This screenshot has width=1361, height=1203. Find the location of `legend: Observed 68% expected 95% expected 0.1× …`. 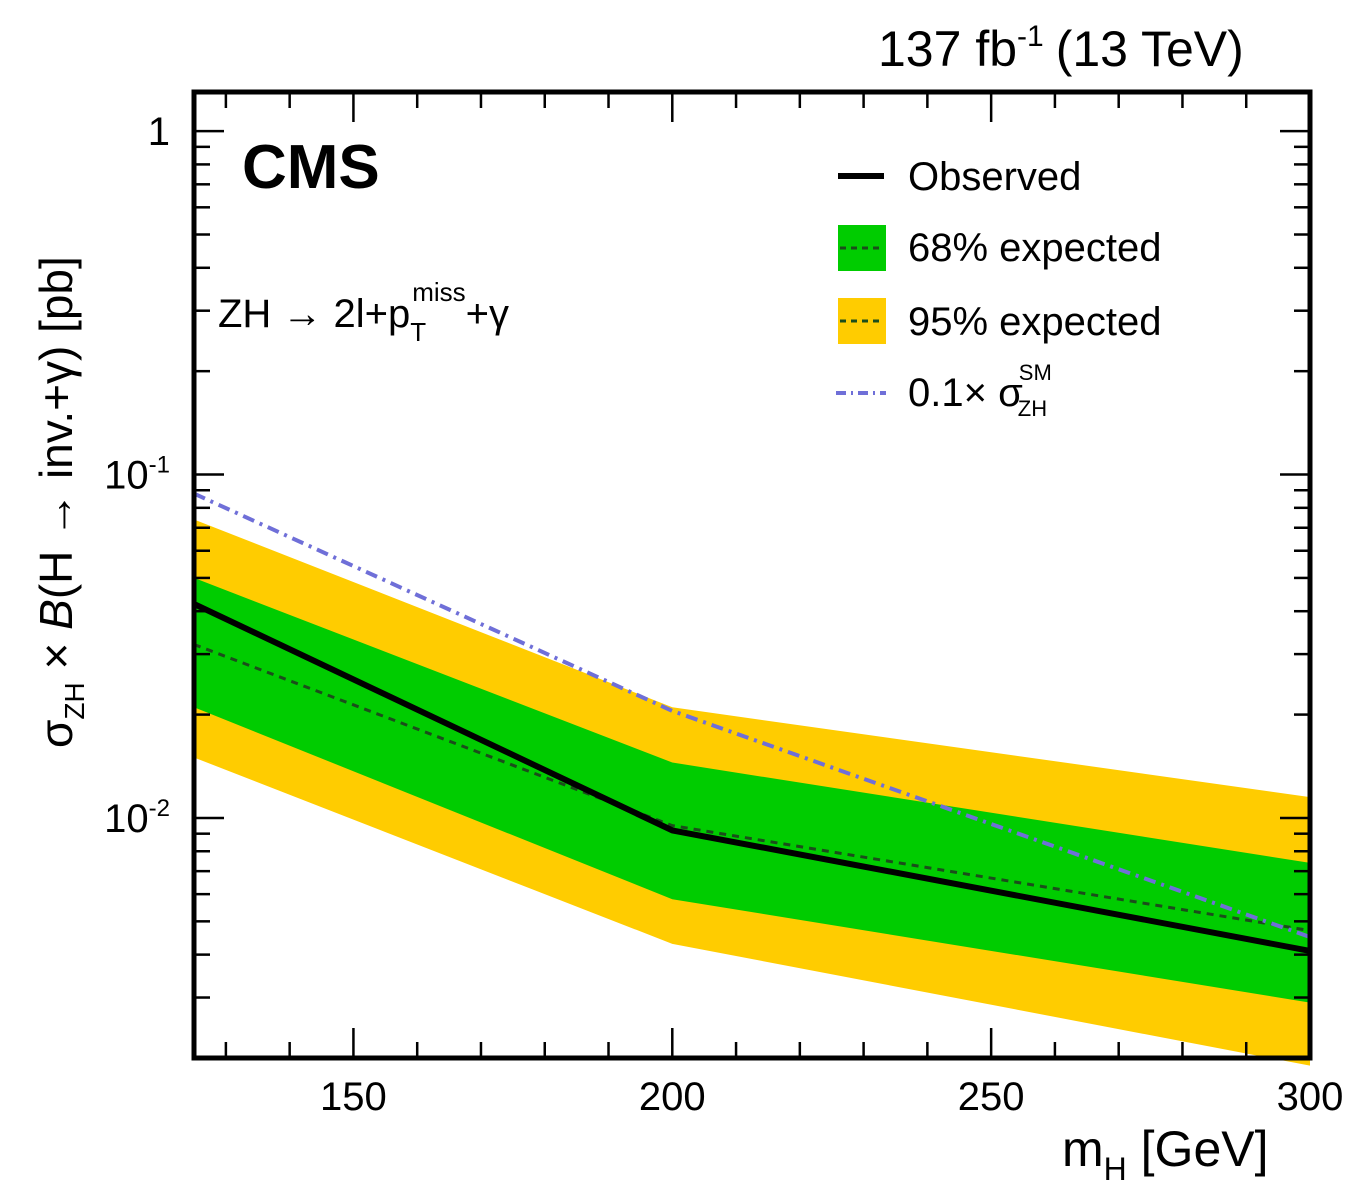

legend: Observed 68% expected 95% expected 0.1× … is located at coordinates (999, 288).